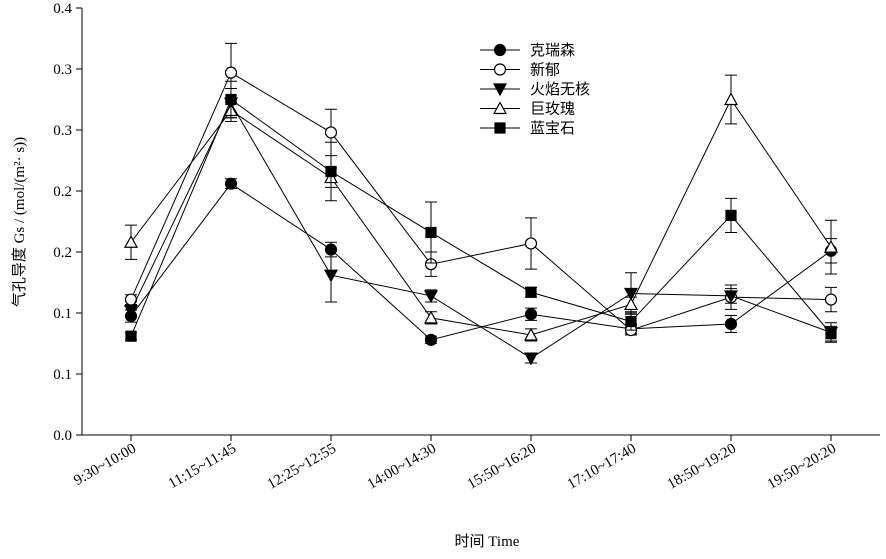  Describe the element at coordinates (560, 89) in the screenshot. I see `legend-label: 火焰无核` at that location.